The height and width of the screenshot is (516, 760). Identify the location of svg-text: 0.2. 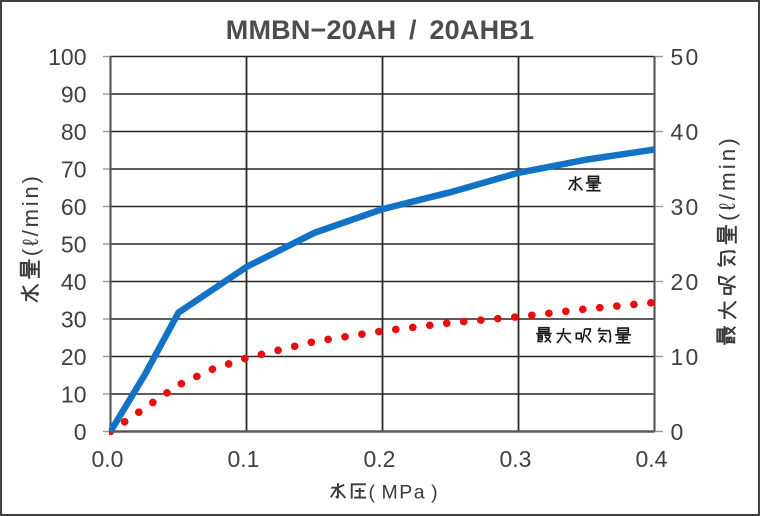
(380, 459).